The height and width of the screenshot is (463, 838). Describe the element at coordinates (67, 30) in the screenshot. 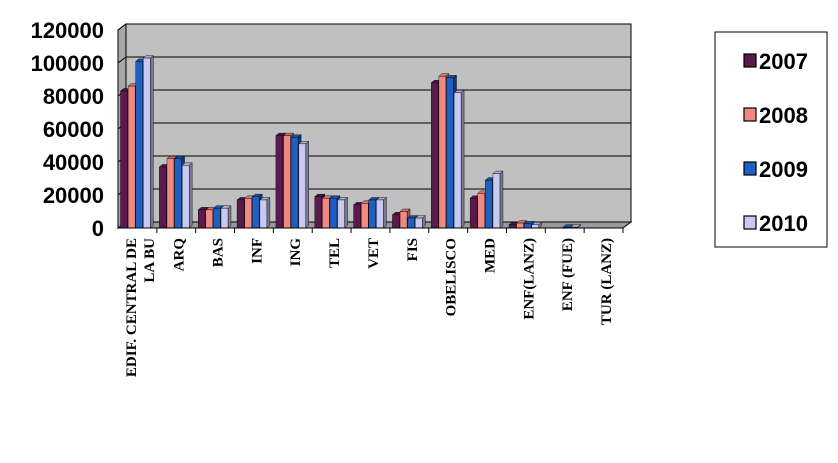

I see `y-tick-label: 120000` at that location.